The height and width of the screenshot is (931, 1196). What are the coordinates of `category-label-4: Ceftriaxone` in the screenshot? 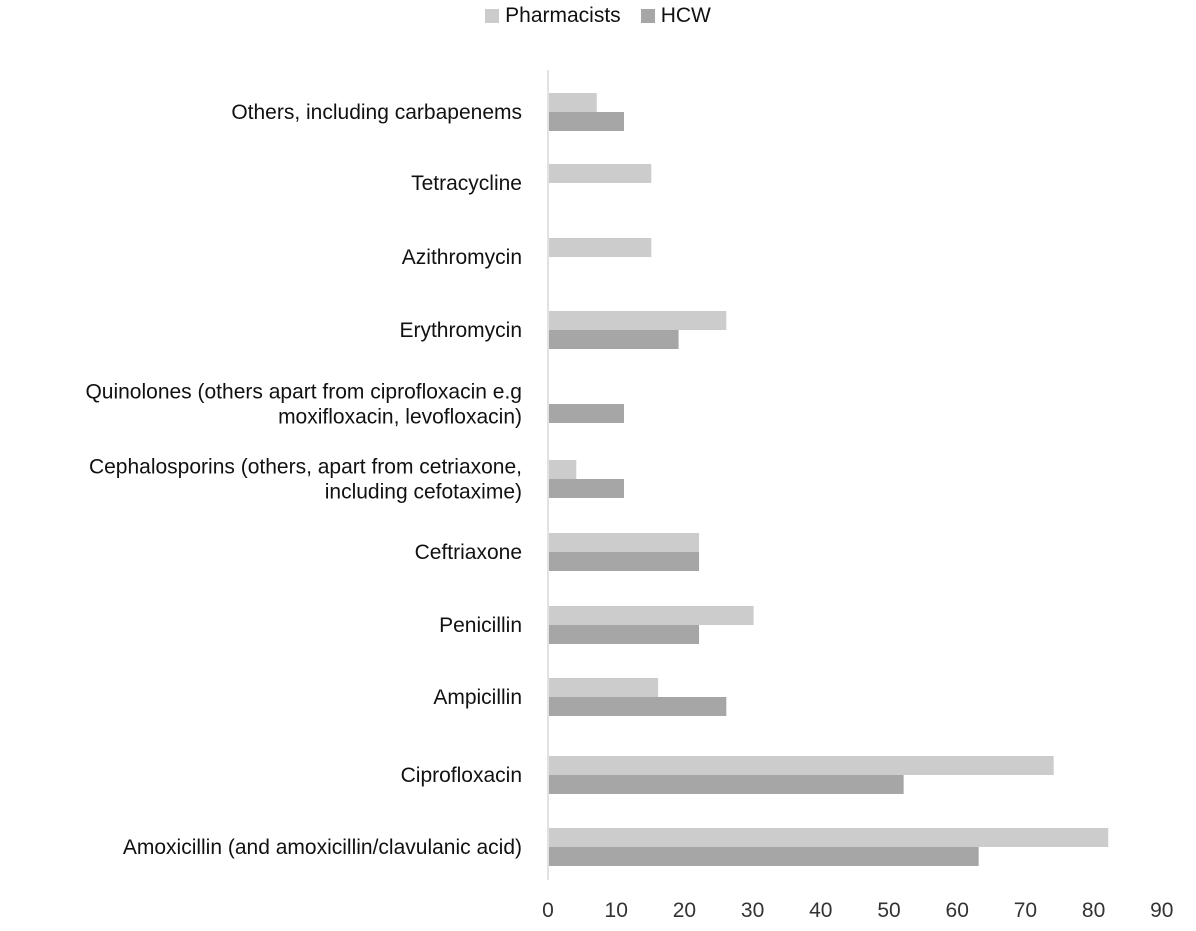 It's located at (468, 552).